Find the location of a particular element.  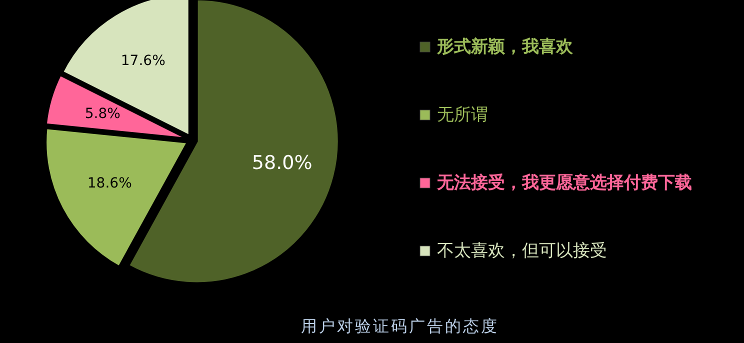

text: 用户对验证码广告的态度 is located at coordinates (400, 326).